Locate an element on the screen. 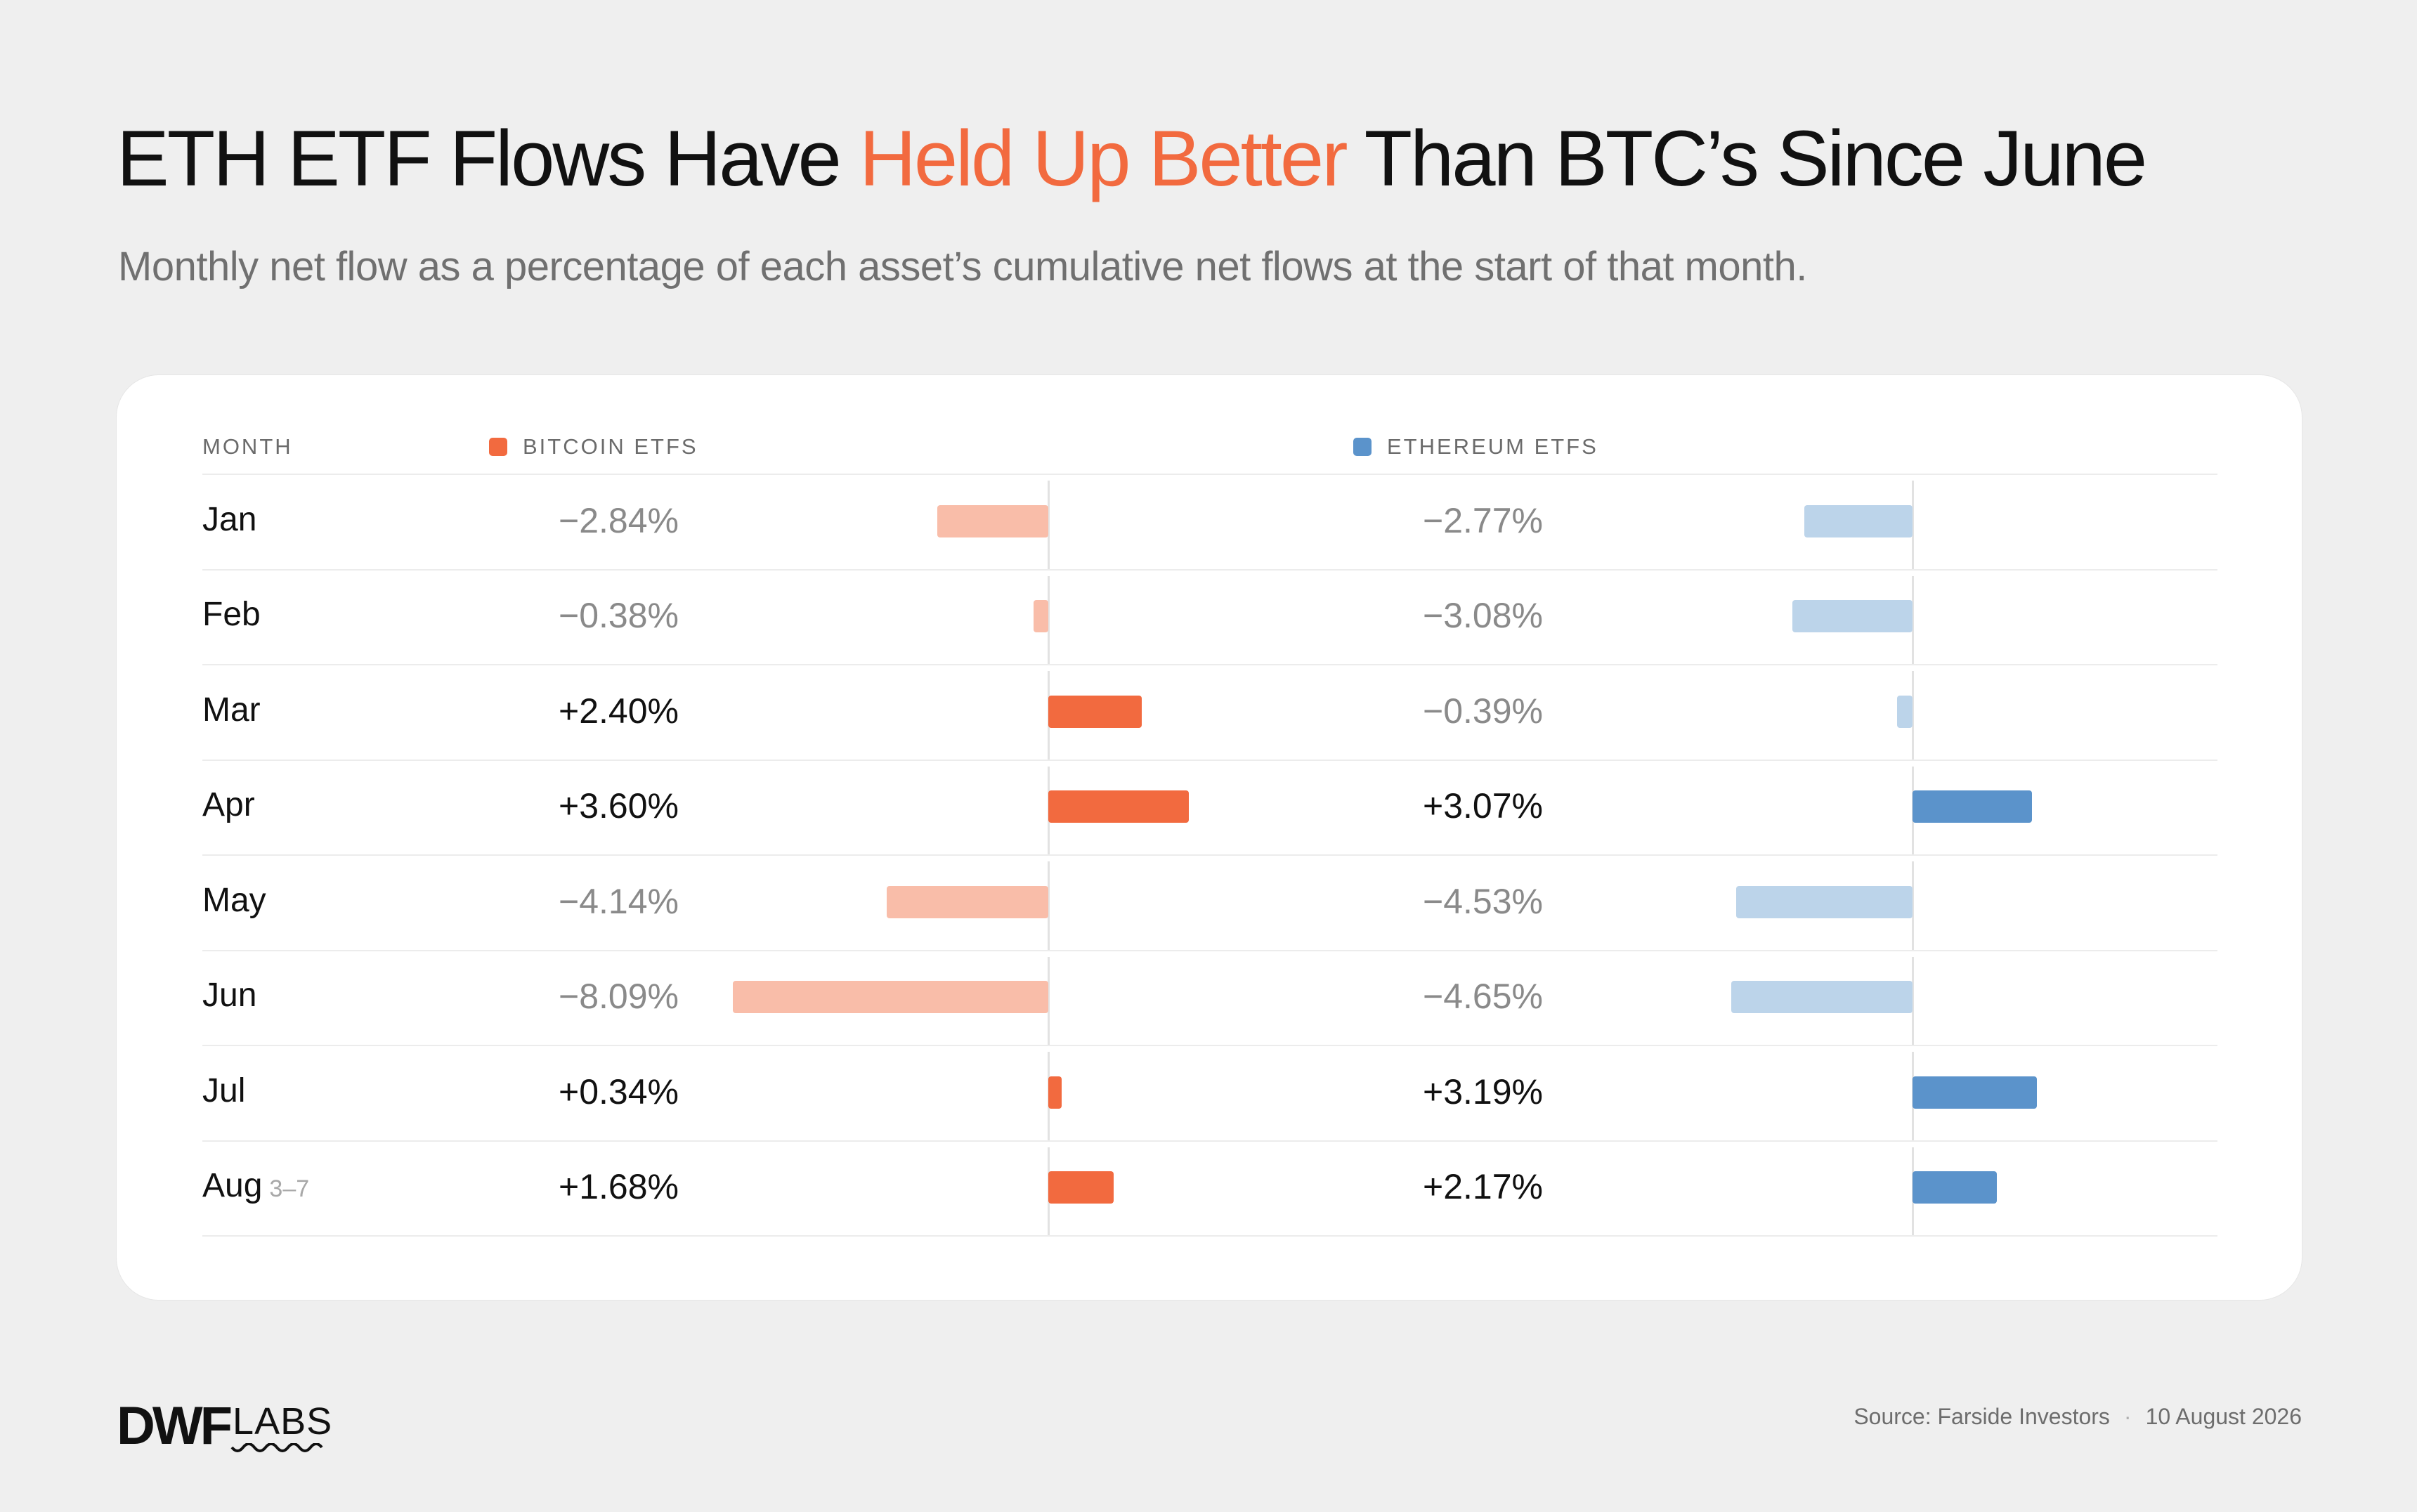  bitcoin-value-label: +1.68% is located at coordinates (619, 1187).